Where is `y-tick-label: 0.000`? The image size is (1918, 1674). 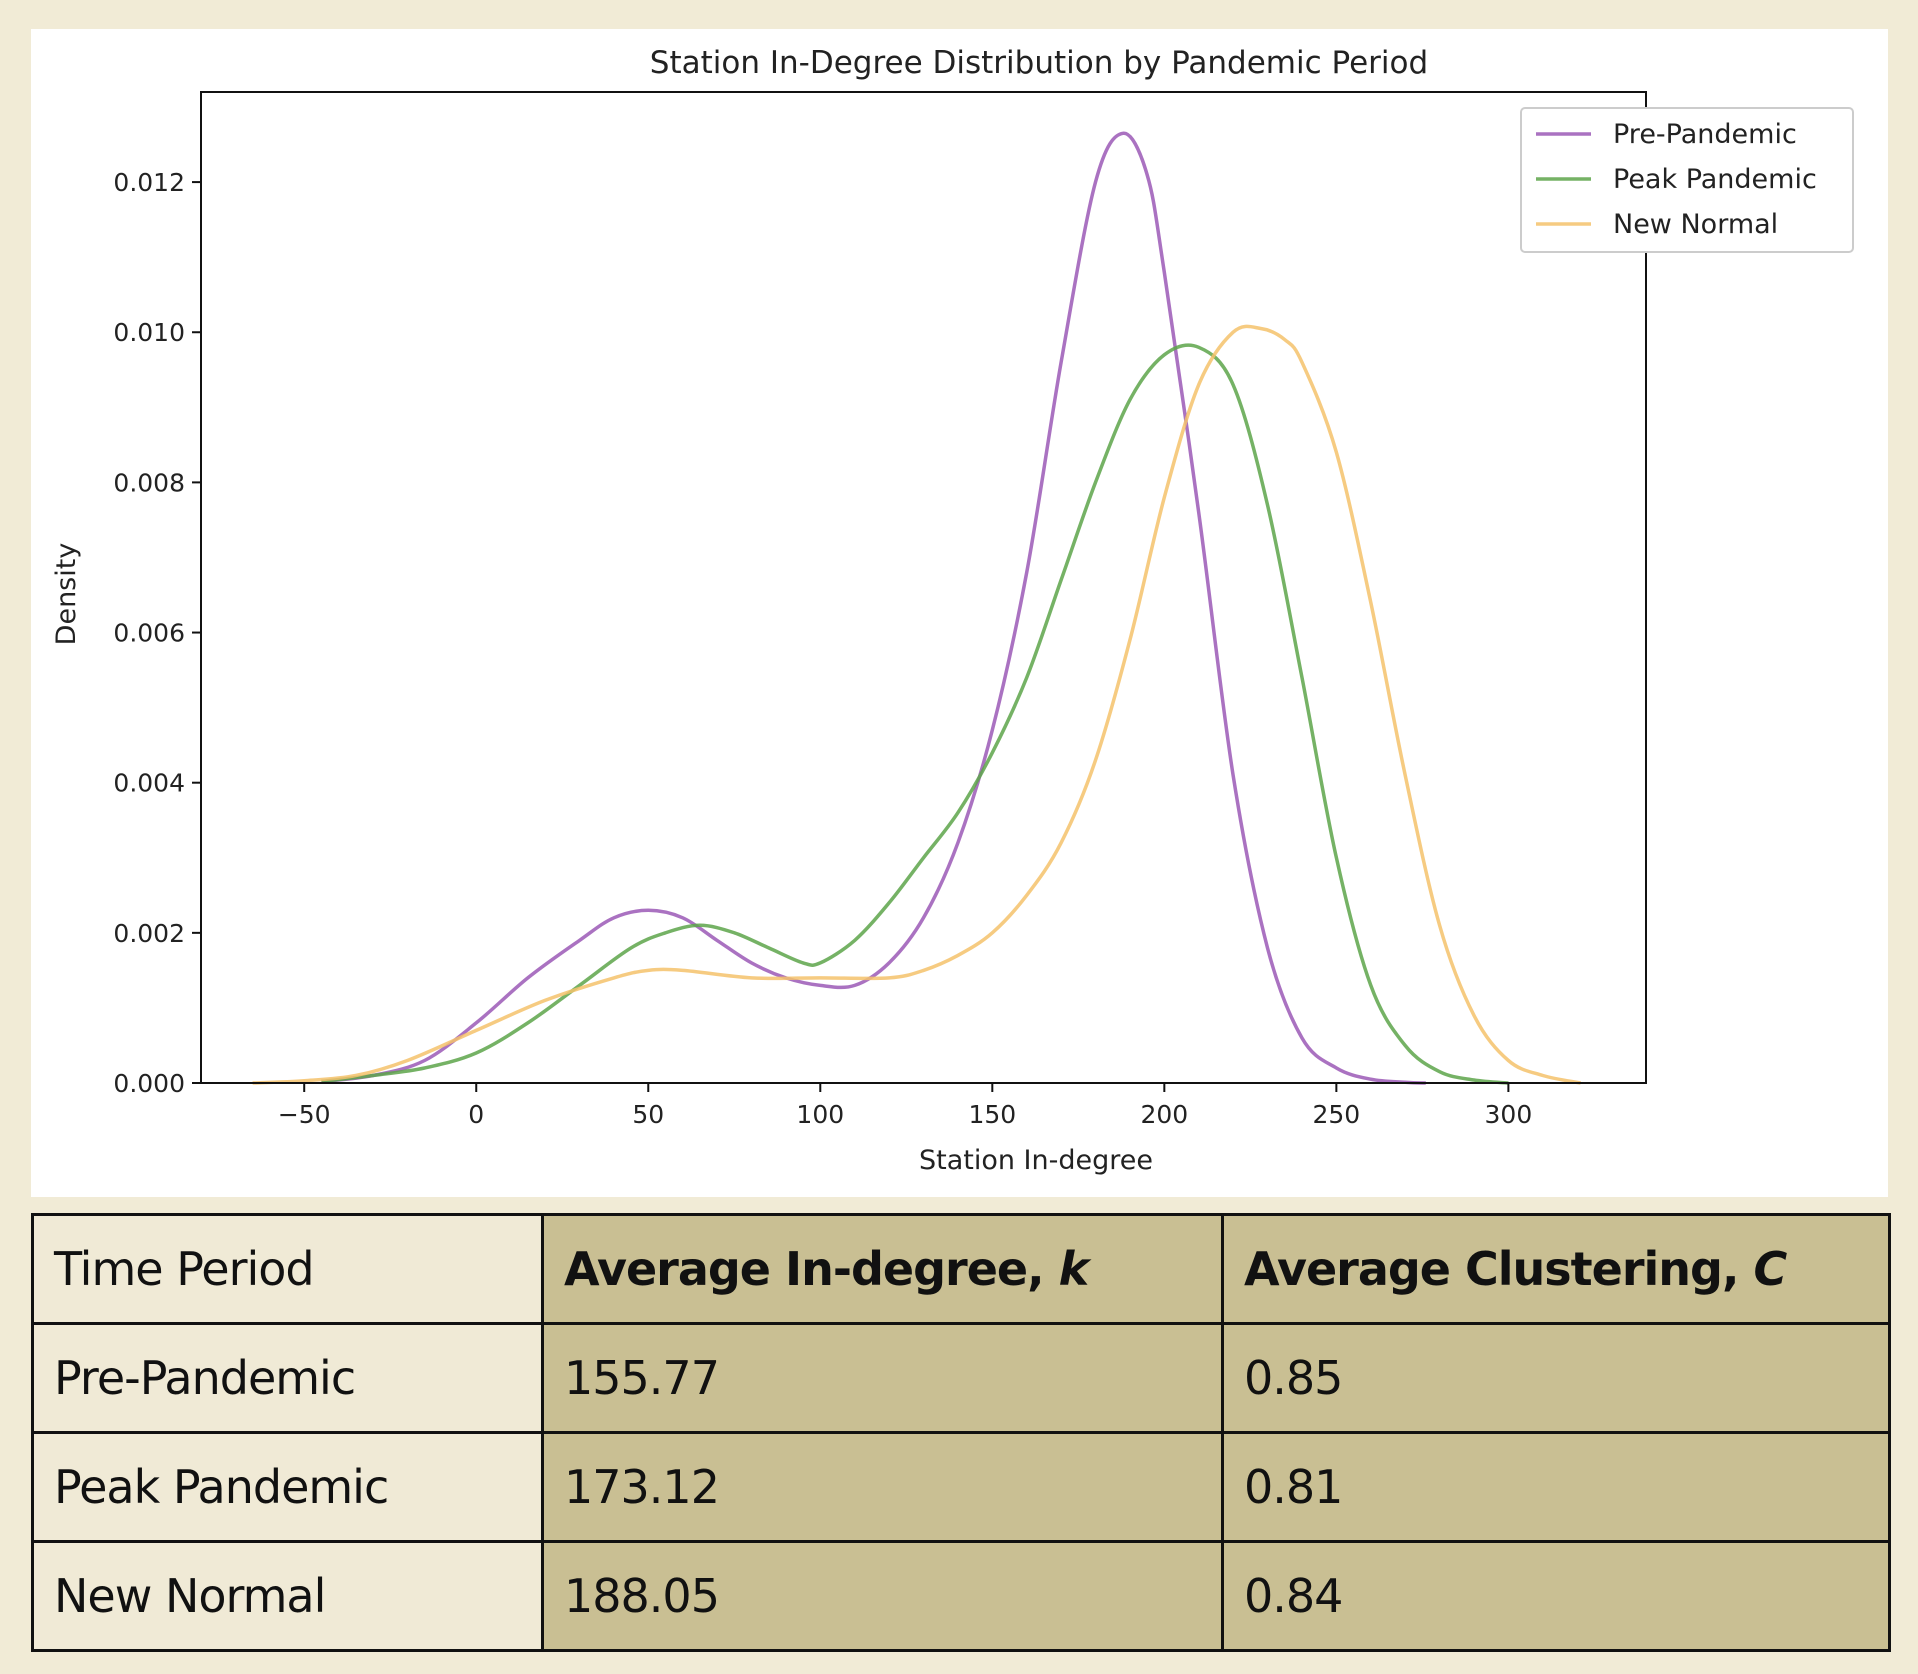 y-tick-label: 0.000 is located at coordinates (149, 1083).